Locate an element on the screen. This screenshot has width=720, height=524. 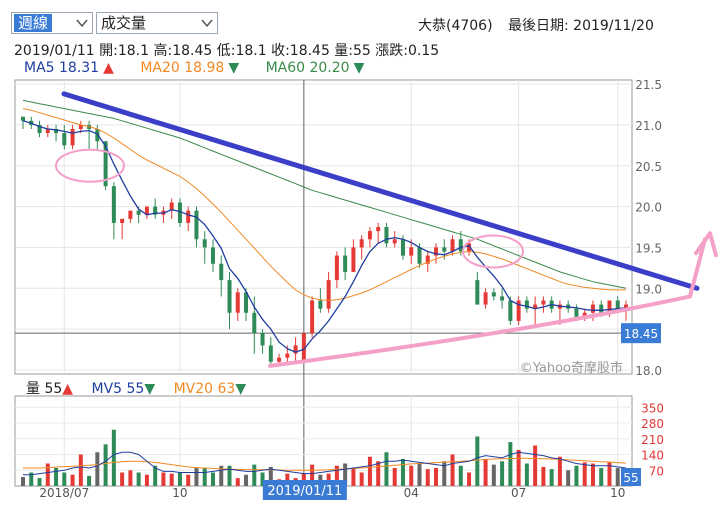
volume-tick-label: 350 is located at coordinates (652, 408).